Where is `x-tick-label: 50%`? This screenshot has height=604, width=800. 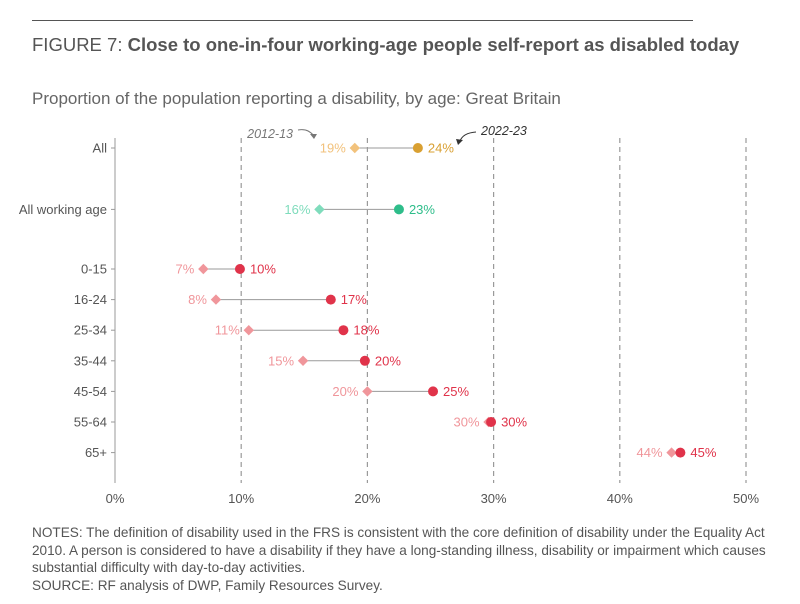
x-tick-label: 50% is located at coordinates (746, 498).